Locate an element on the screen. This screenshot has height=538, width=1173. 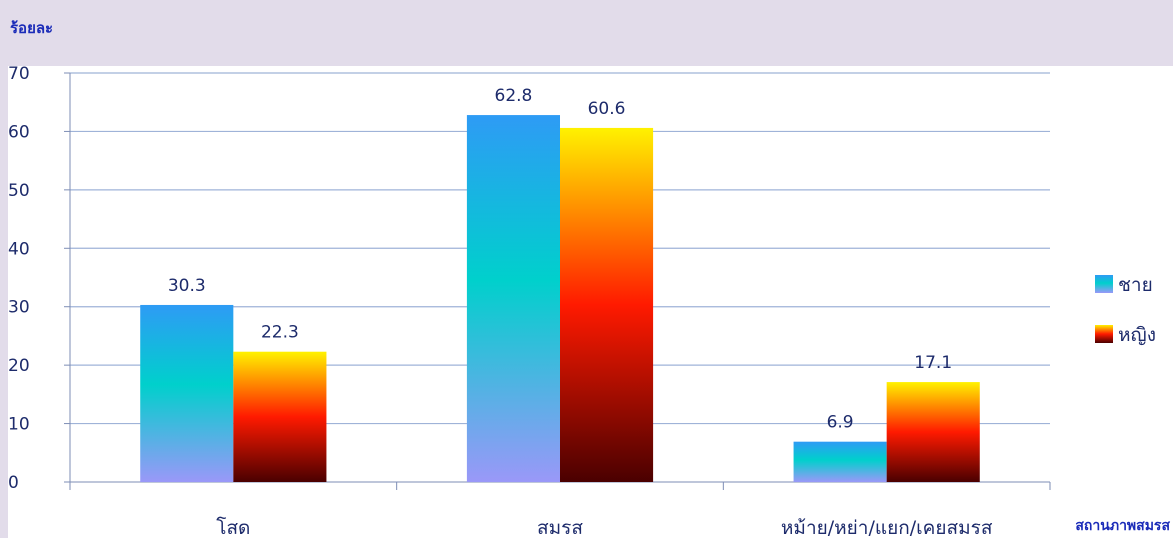
y-tick-label: 0 is located at coordinates (13, 483).